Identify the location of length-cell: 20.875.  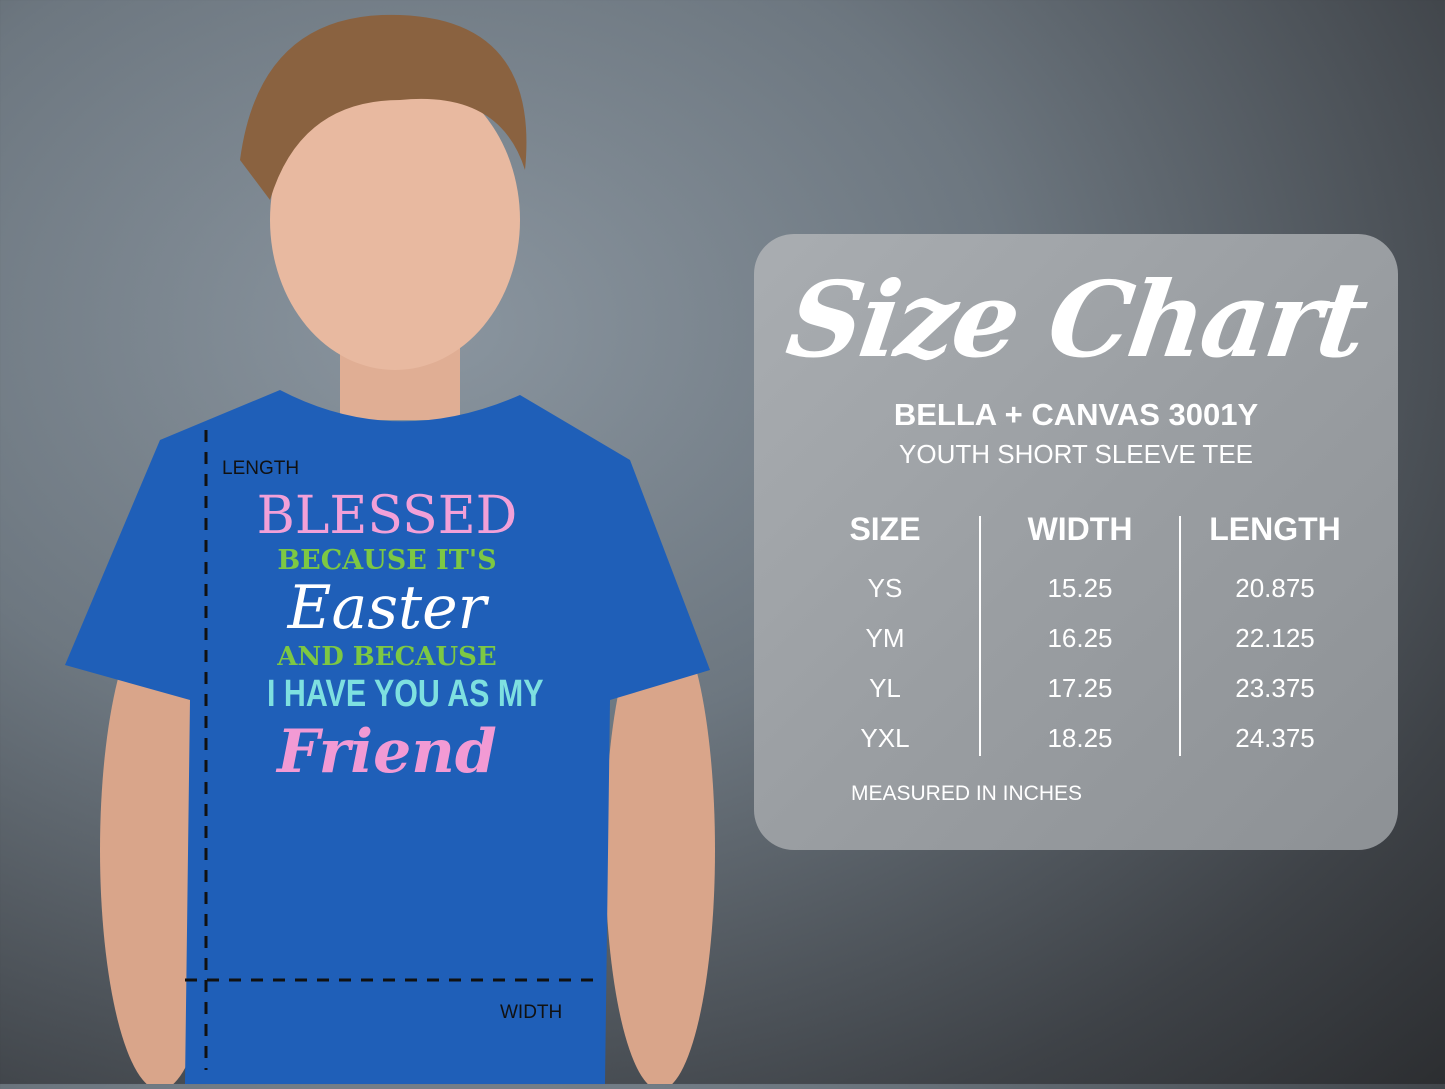
(1275, 588).